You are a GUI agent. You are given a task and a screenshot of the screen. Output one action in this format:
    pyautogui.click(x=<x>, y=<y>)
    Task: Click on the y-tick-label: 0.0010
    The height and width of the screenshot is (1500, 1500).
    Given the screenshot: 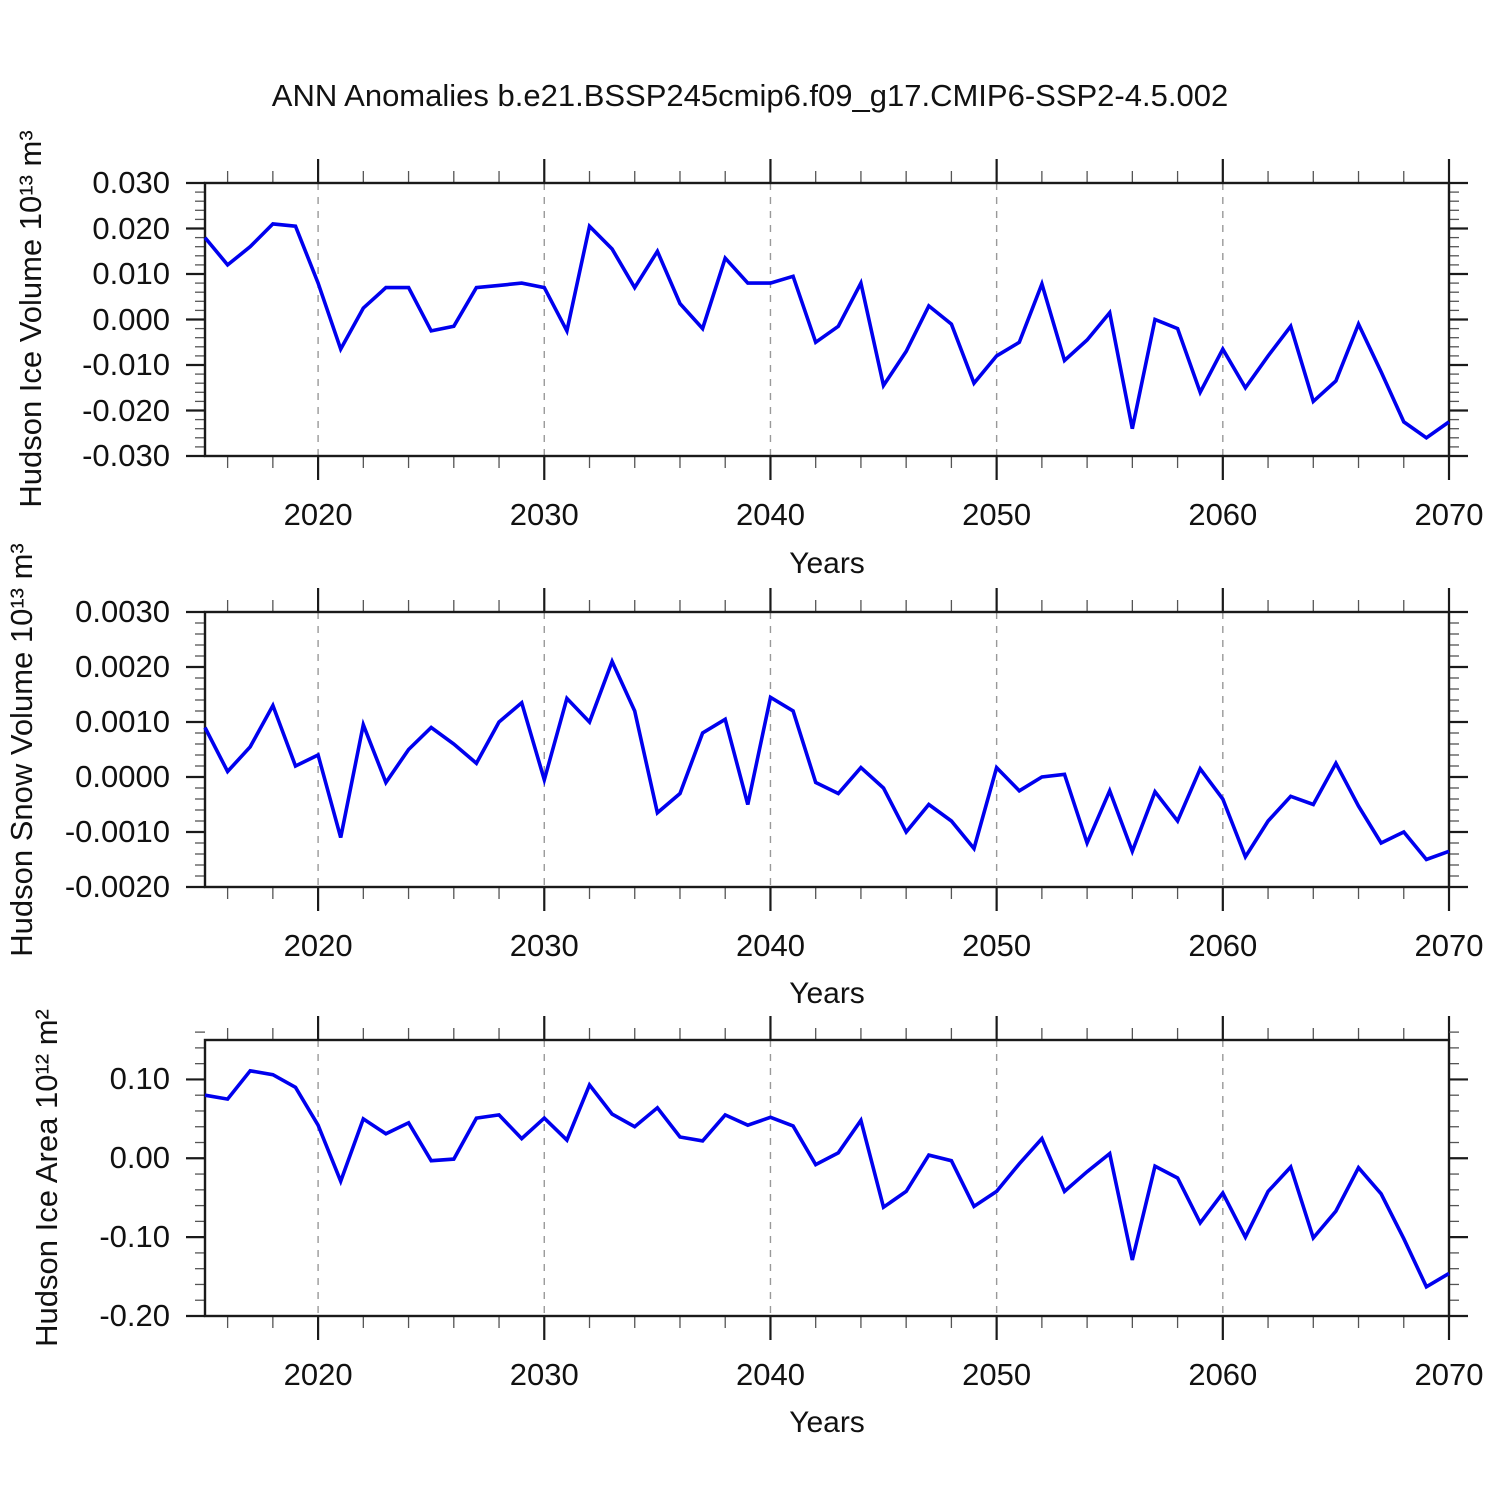 What is the action you would take?
    pyautogui.click(x=122, y=721)
    